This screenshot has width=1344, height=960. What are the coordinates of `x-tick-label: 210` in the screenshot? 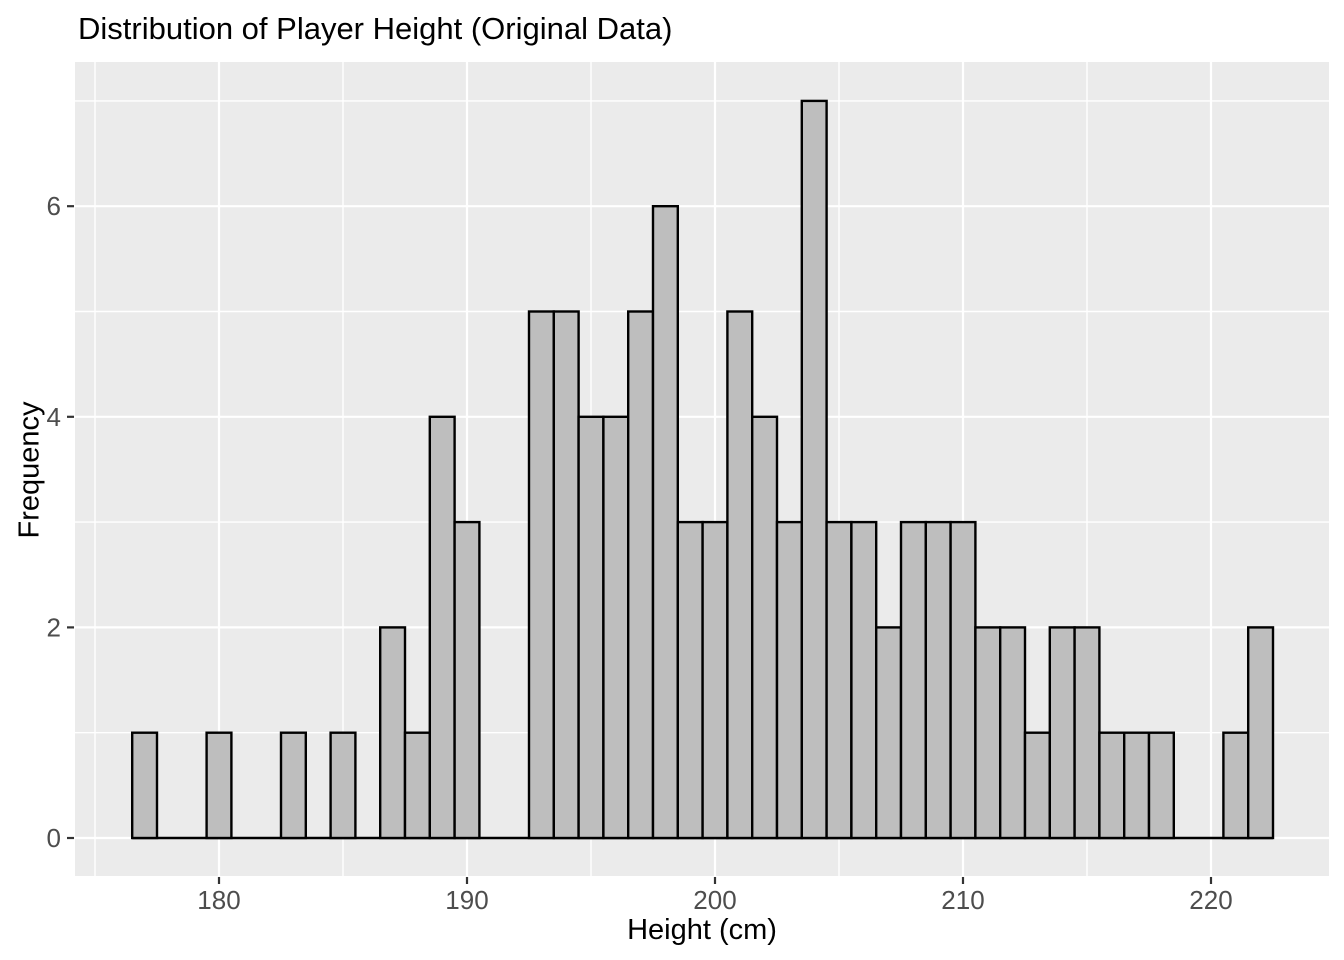 It's located at (962, 900).